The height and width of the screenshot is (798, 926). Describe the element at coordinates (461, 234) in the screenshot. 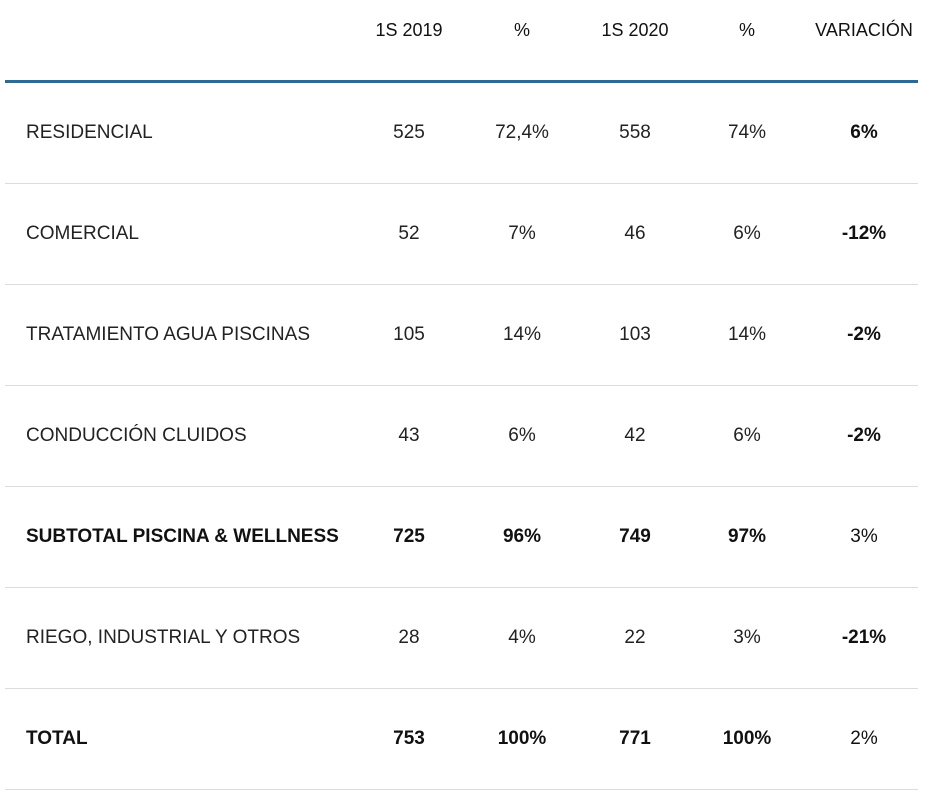

I see `table-row: COMERCIAL 52 7% 46 6% -12%` at that location.